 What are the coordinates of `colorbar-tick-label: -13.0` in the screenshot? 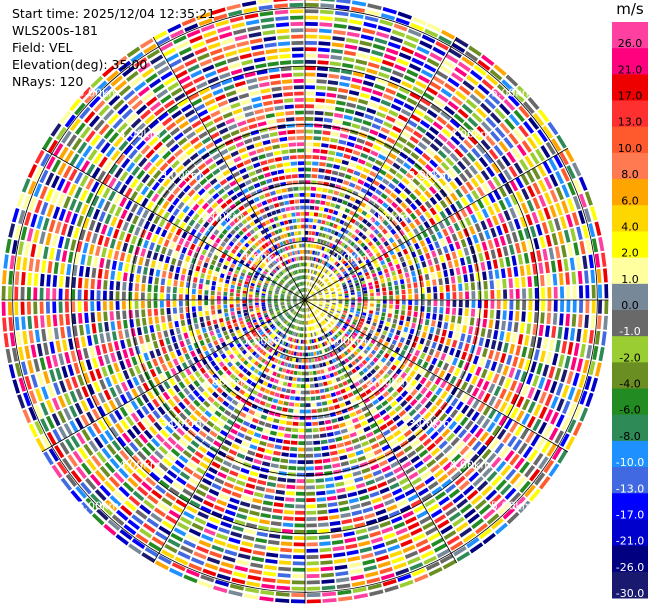 It's located at (630, 488).